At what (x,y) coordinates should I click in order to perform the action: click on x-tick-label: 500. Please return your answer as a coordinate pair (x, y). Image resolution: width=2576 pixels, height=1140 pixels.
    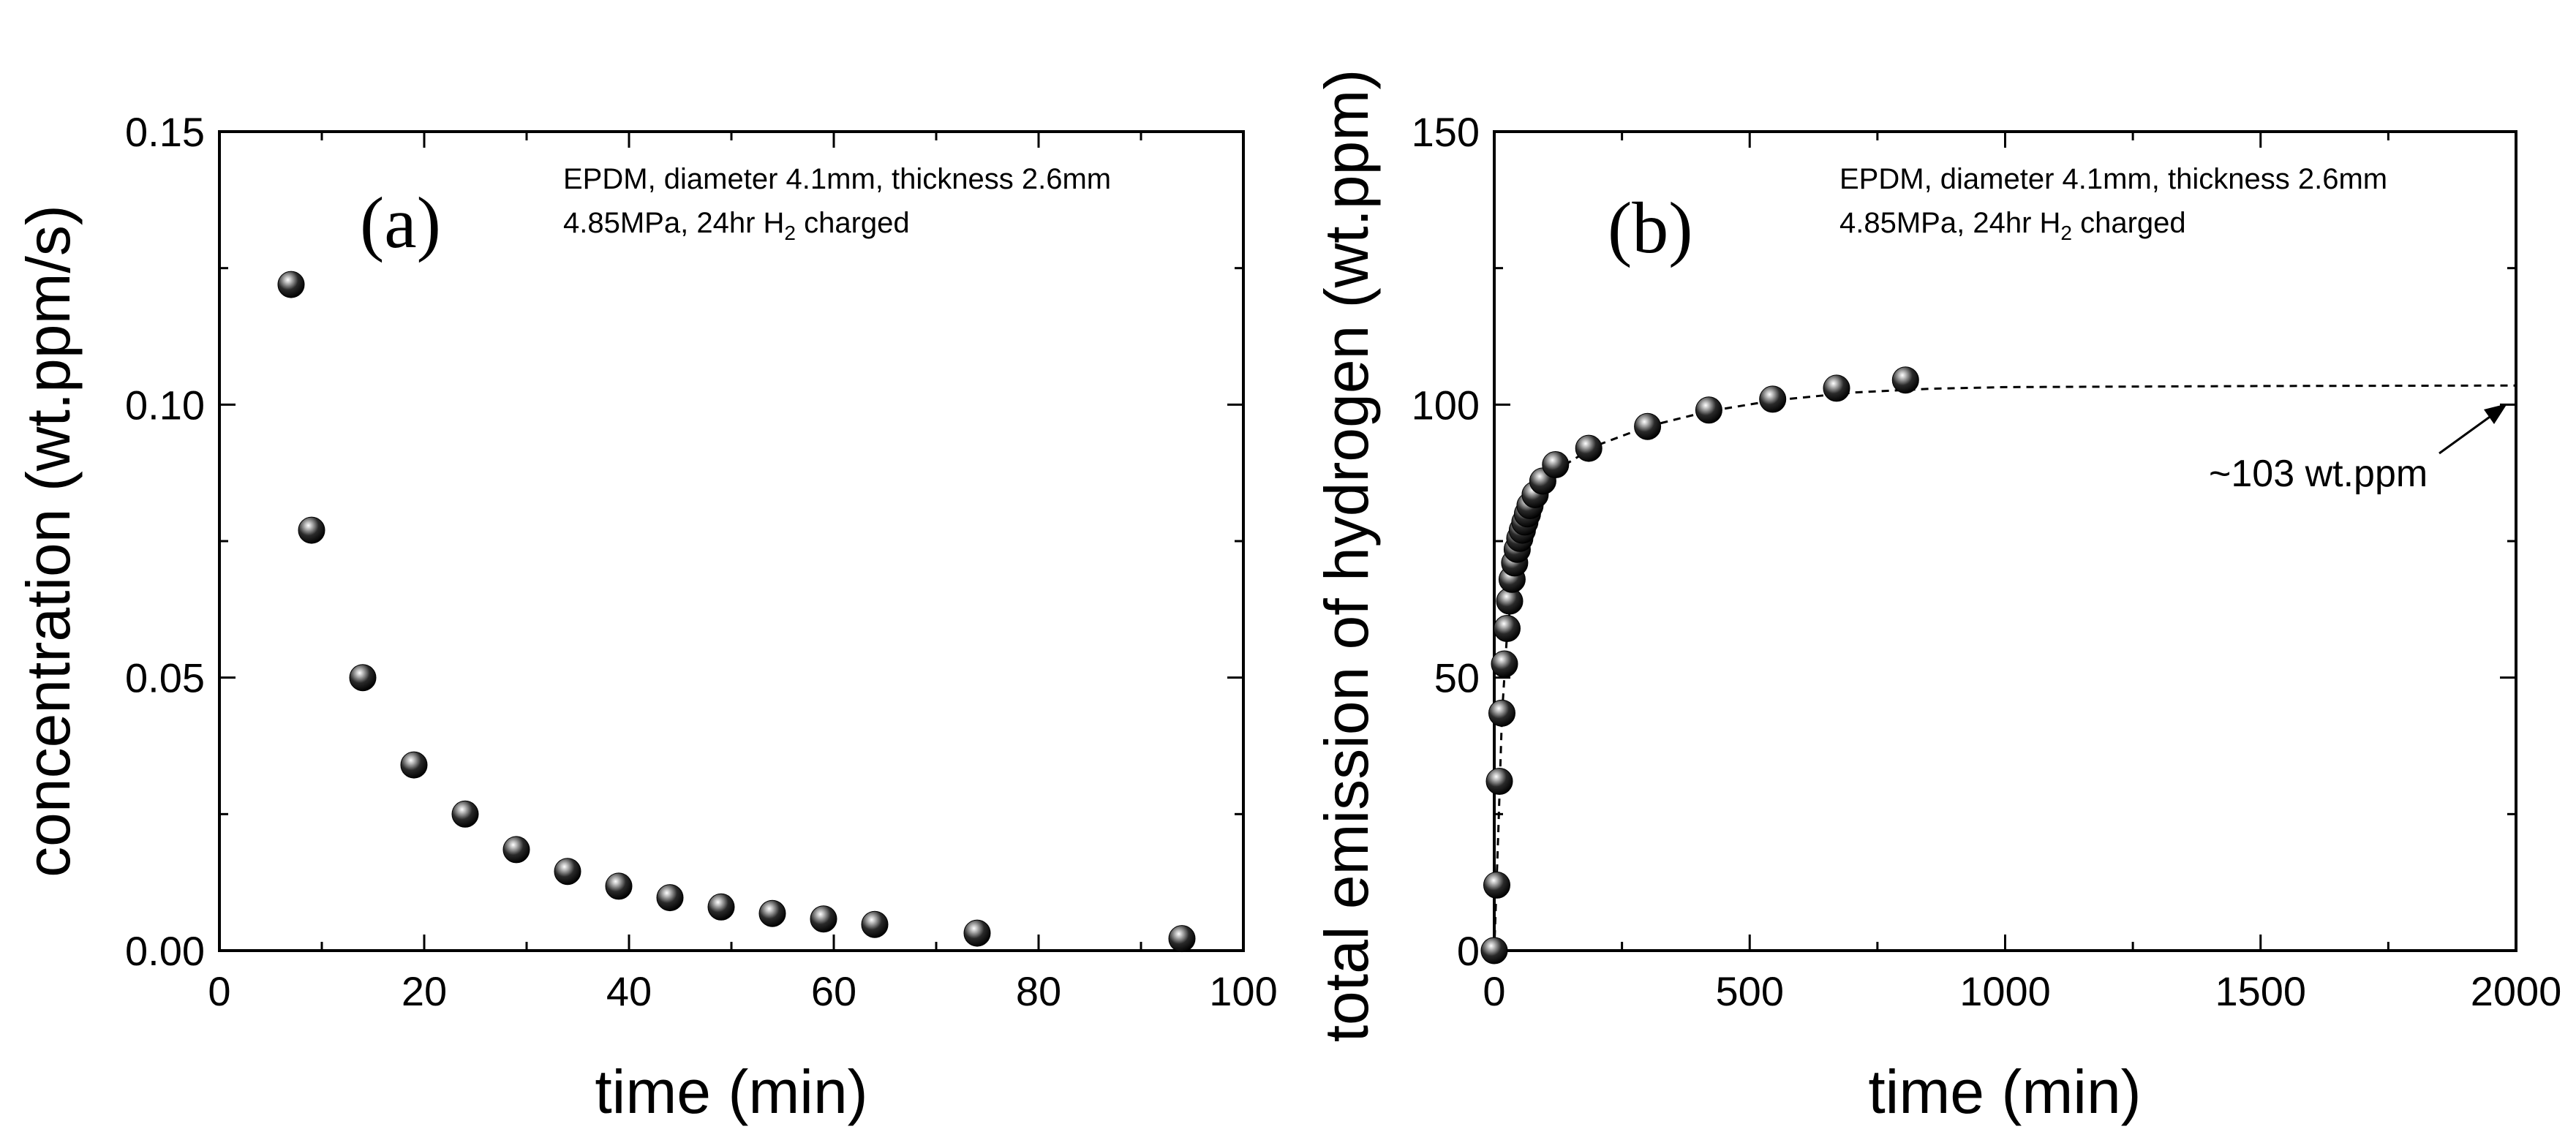
    Looking at the image, I should click on (1750, 991).